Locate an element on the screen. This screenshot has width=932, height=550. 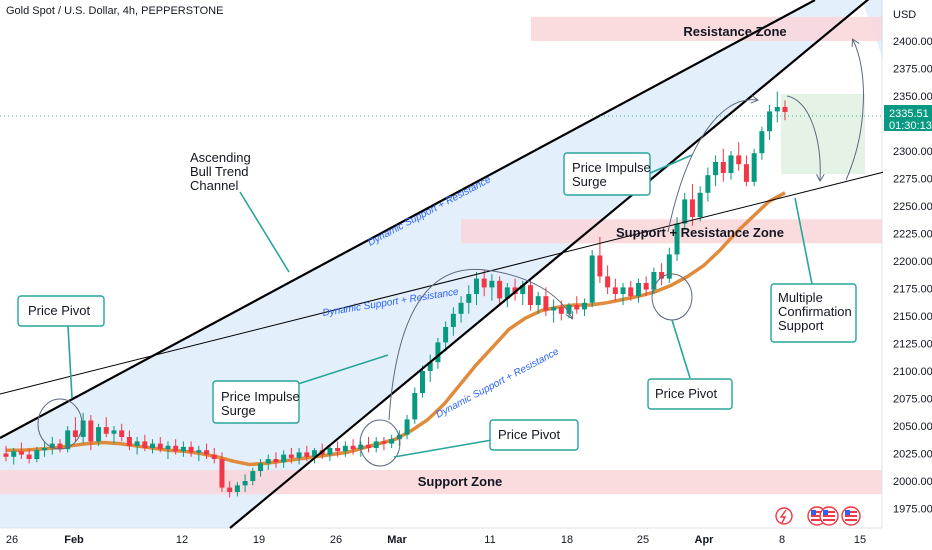
support-resistance-zone-label: Support + Resistance Zone is located at coordinates (700, 232).